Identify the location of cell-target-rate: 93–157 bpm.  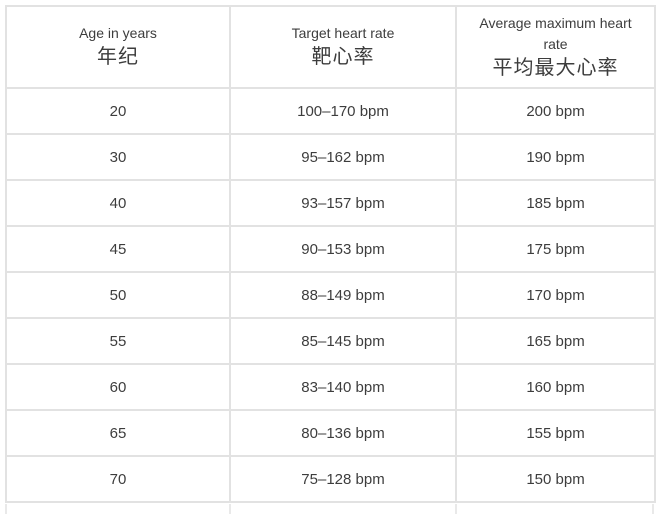
(343, 203).